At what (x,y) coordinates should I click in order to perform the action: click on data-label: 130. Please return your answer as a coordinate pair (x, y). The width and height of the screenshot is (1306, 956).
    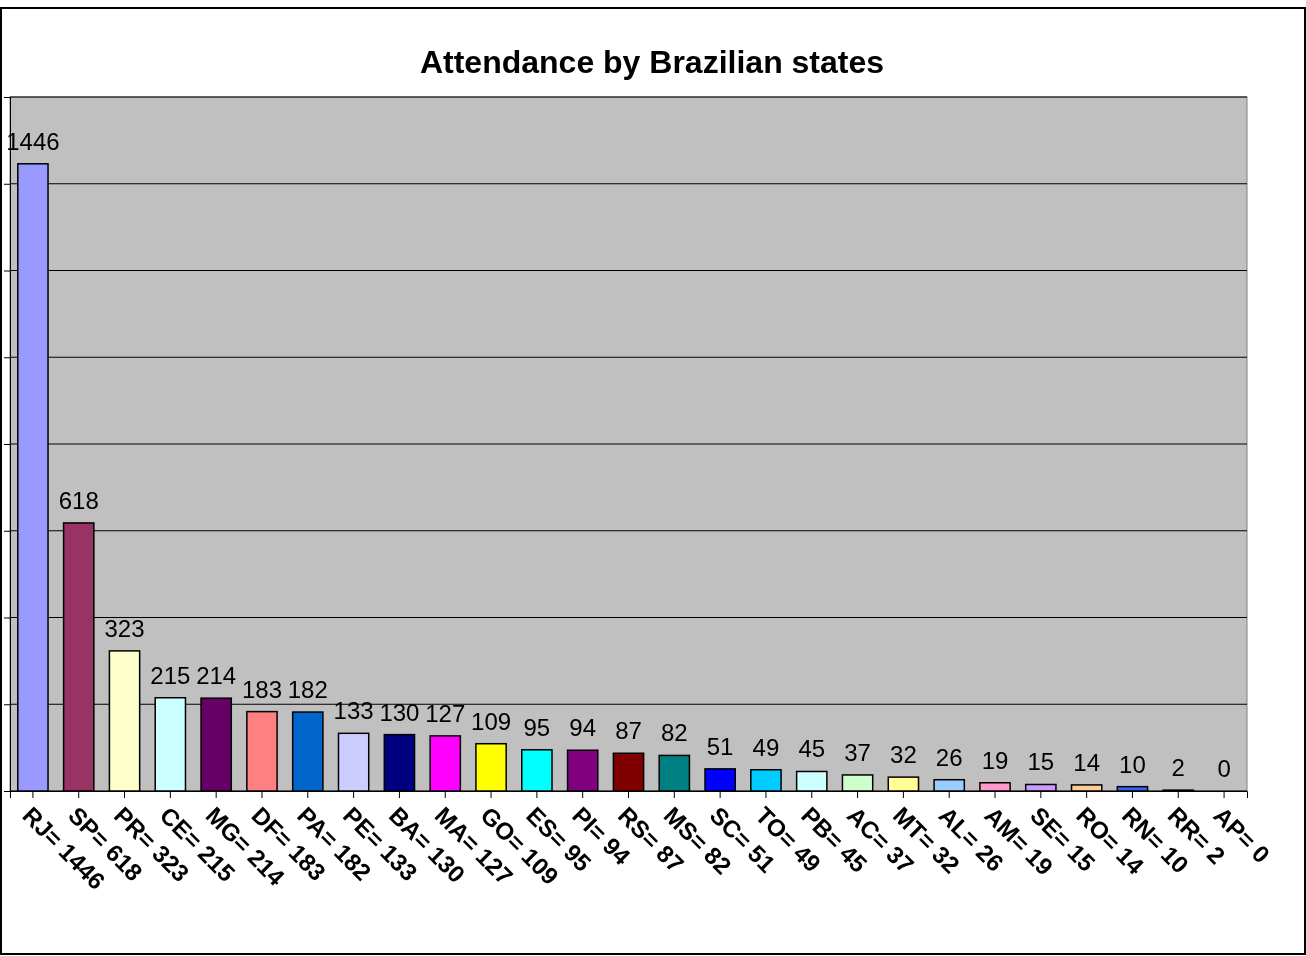
    Looking at the image, I should click on (399, 712).